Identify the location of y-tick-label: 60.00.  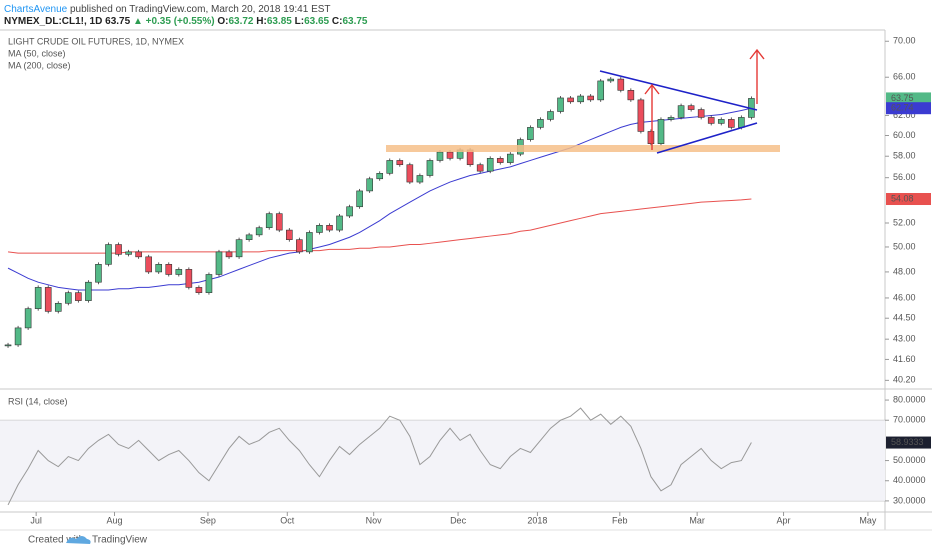
(904, 135).